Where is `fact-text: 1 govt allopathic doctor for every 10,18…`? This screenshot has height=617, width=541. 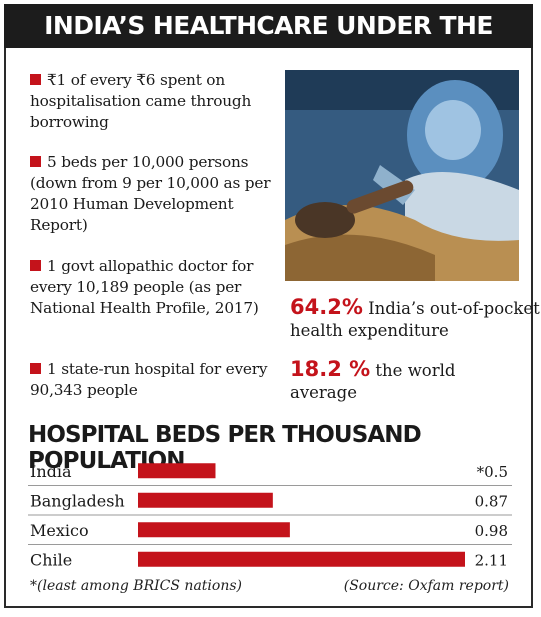
fact-text: 1 govt allopathic doctor for every 10,18… is located at coordinates (144, 287).